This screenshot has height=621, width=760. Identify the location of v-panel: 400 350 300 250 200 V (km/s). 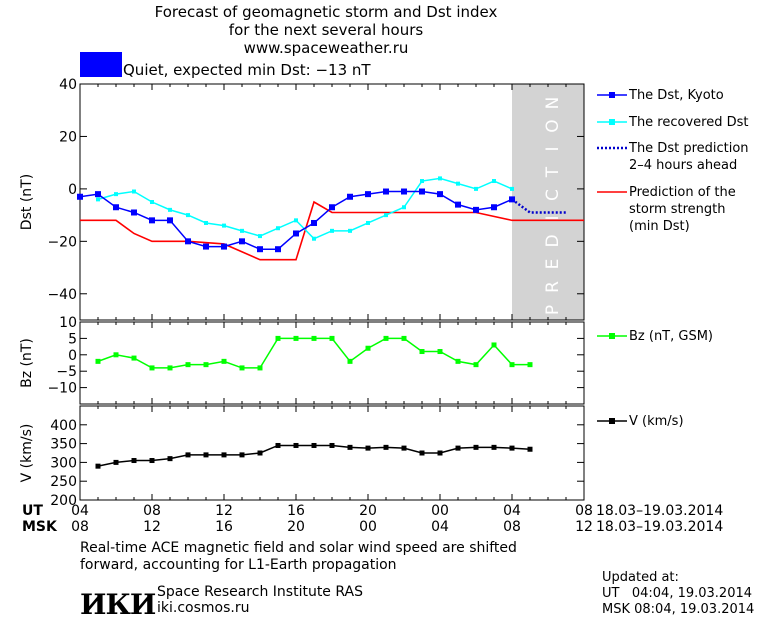
(302, 457).